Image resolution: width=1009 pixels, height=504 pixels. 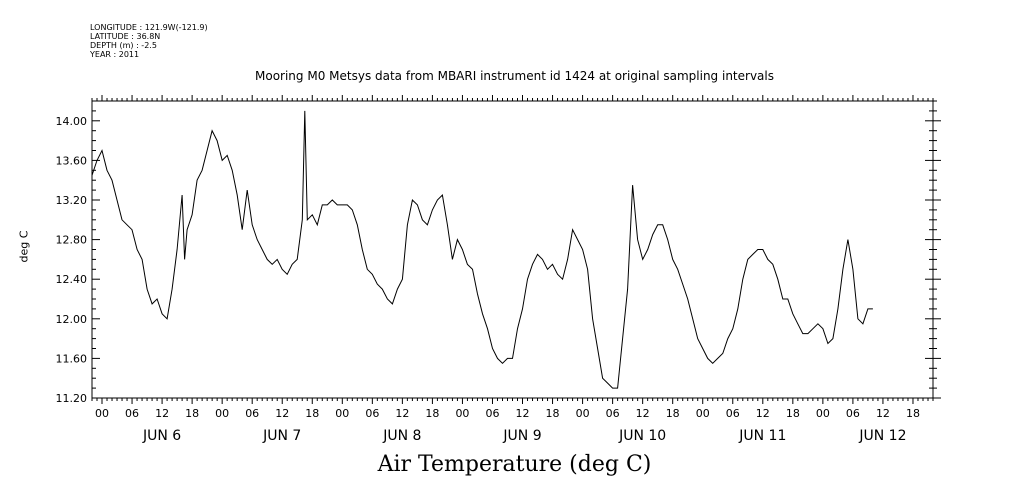 I want to click on day-label: JUN 10, so click(x=642, y=436).